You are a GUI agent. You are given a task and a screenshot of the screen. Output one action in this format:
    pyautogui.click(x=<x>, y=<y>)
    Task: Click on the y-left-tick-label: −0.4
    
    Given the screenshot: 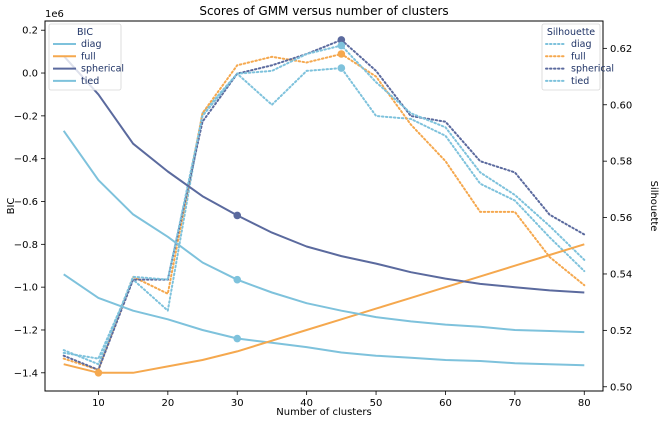 What is the action you would take?
    pyautogui.click(x=26, y=159)
    